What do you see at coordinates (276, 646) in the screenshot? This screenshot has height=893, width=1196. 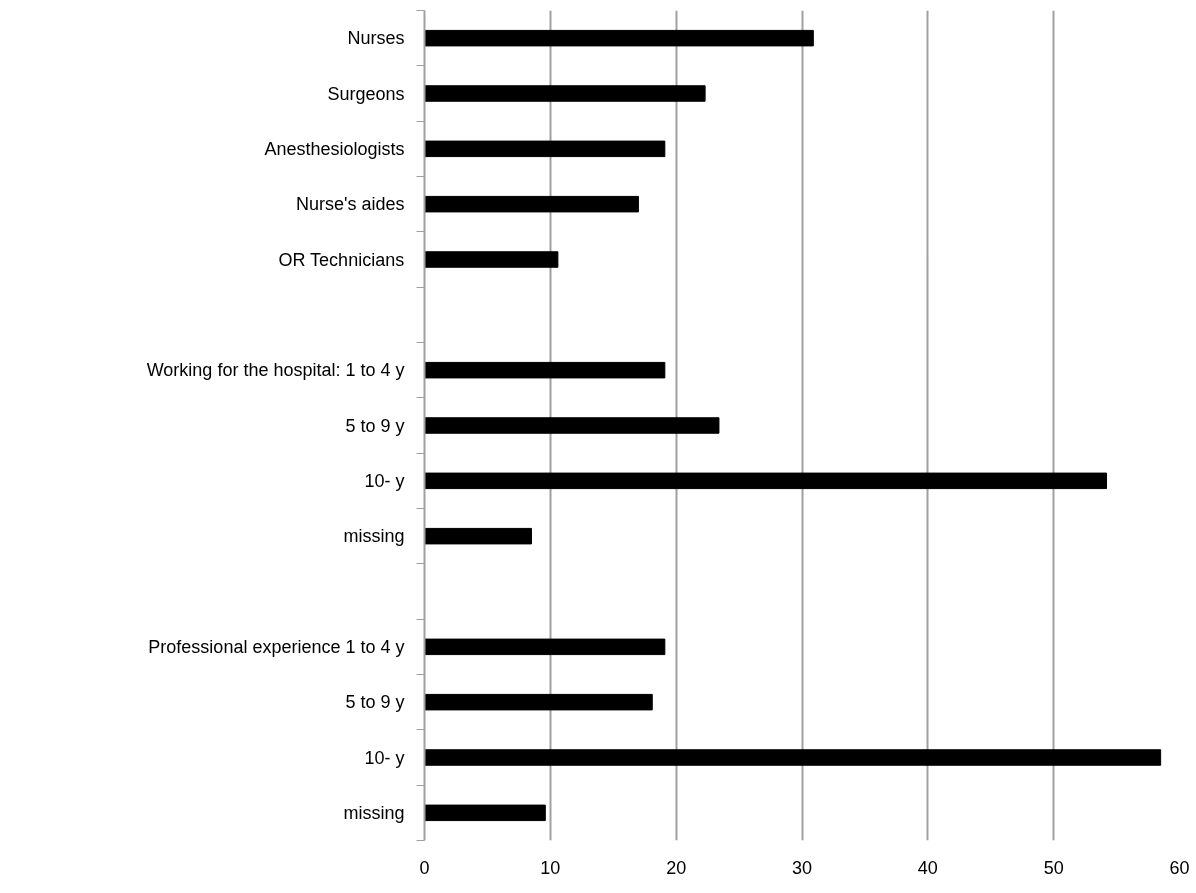 I see `y-tick-label: Professional experience 1 to 4 y` at bounding box center [276, 646].